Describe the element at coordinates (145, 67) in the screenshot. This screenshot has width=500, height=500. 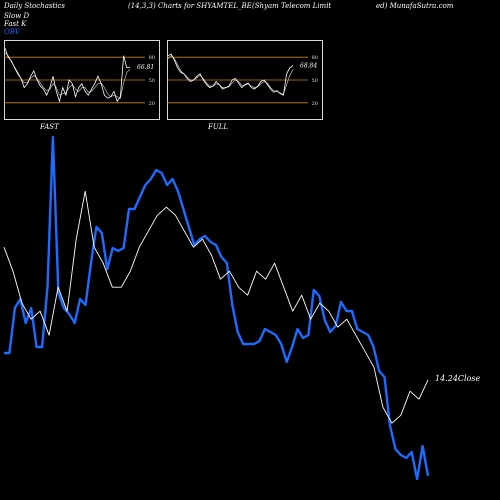
I see `fast-last-value: 66.81` at that location.